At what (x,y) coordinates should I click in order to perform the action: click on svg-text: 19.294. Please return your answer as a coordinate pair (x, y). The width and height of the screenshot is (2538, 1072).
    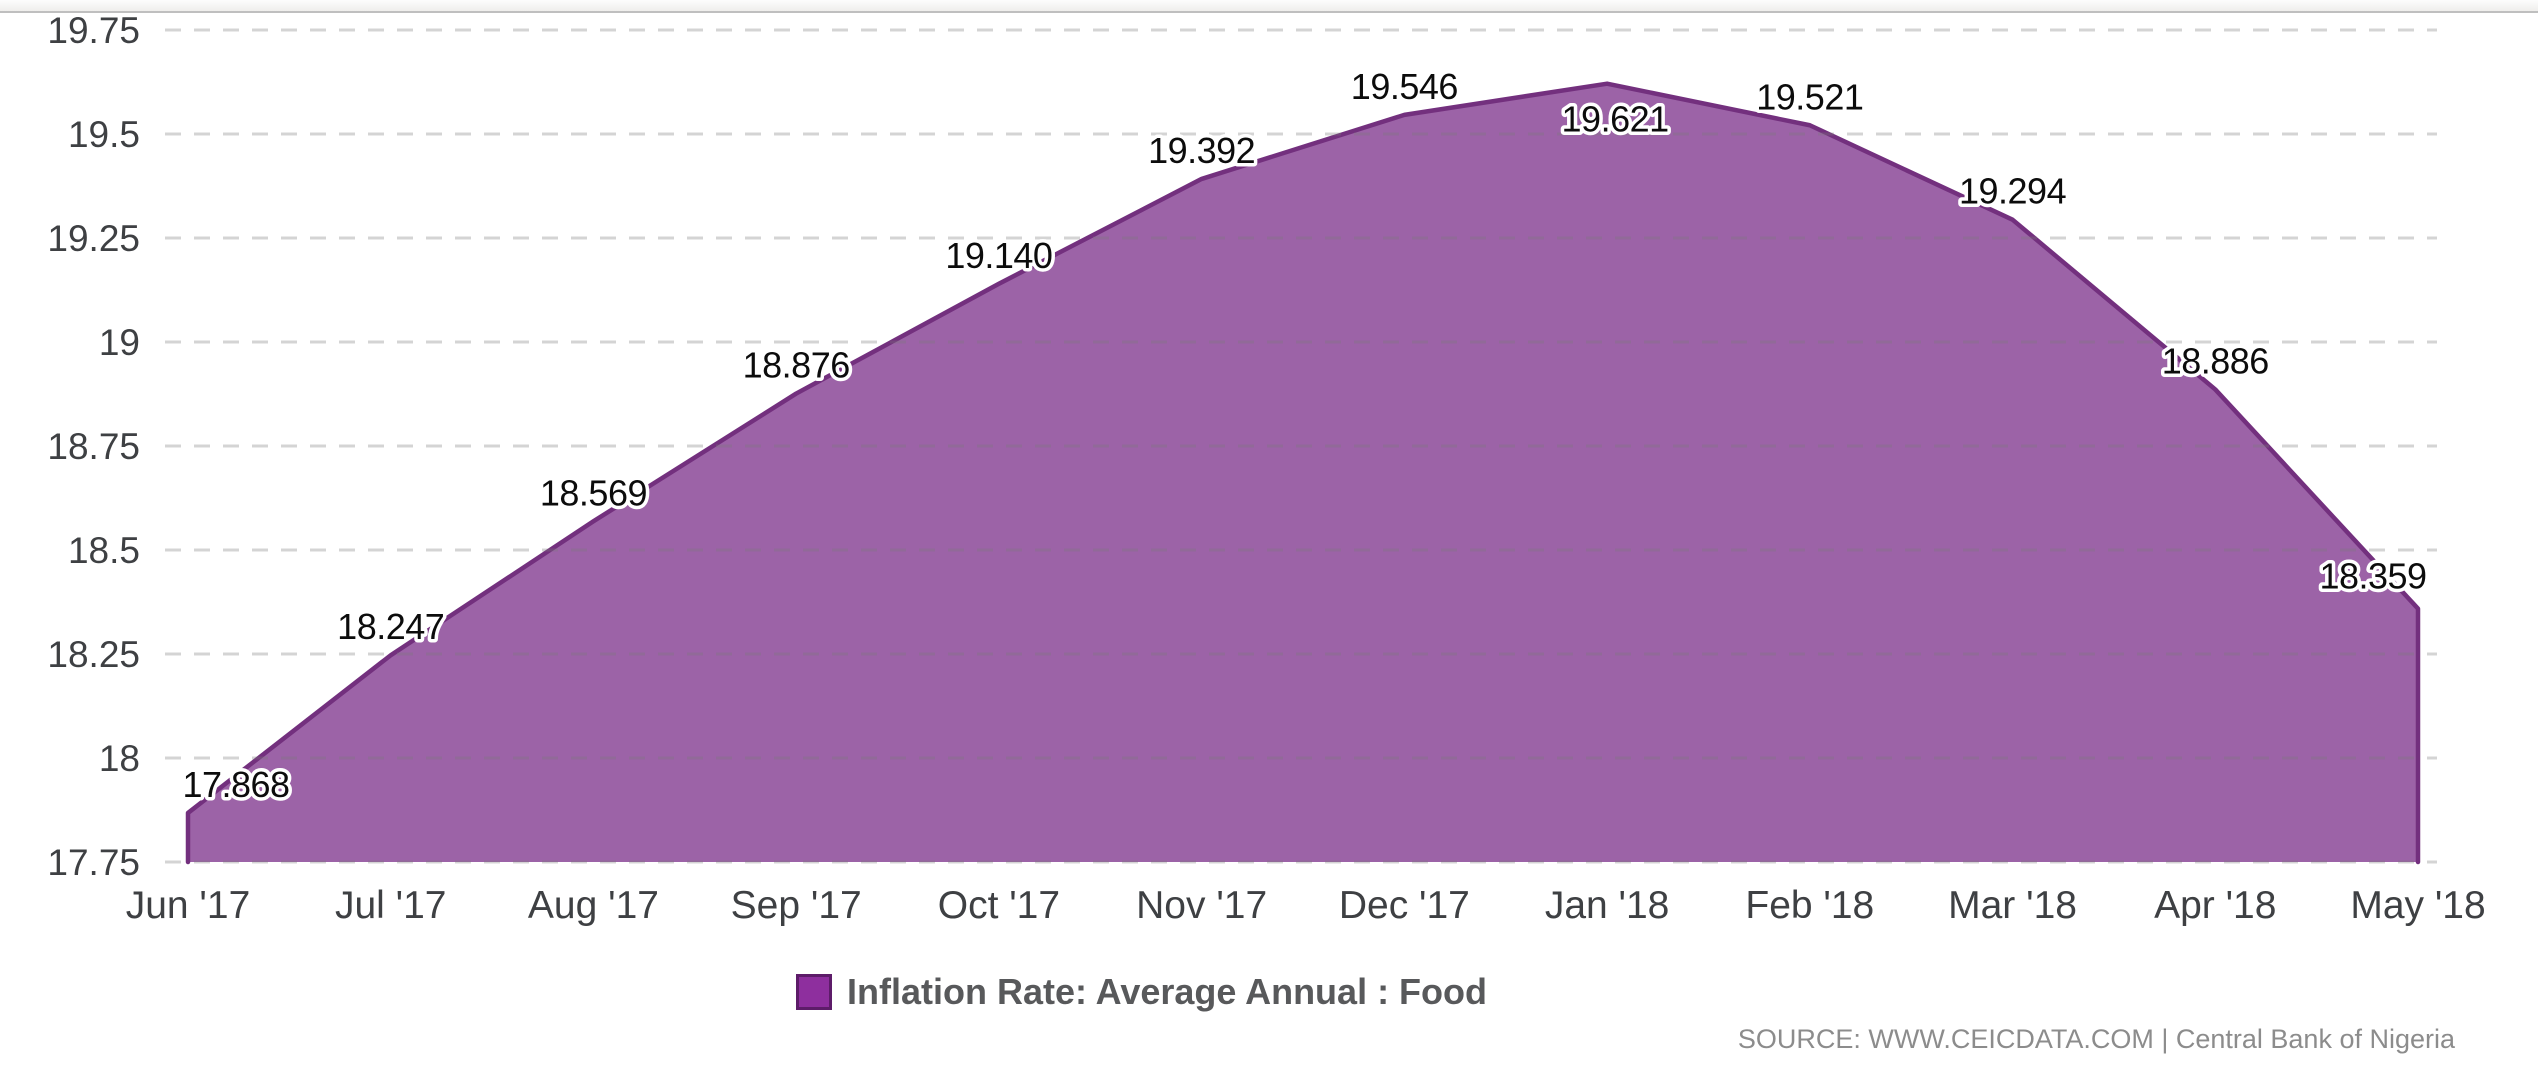
    Looking at the image, I should click on (2012, 191).